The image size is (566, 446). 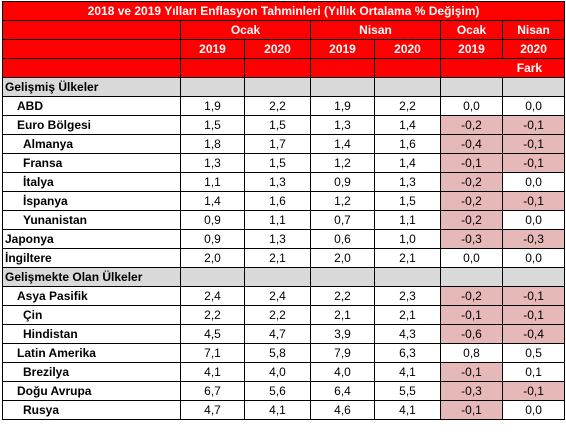 What do you see at coordinates (277, 106) in the screenshot?
I see `value-ocak-2020: 2,2` at bounding box center [277, 106].